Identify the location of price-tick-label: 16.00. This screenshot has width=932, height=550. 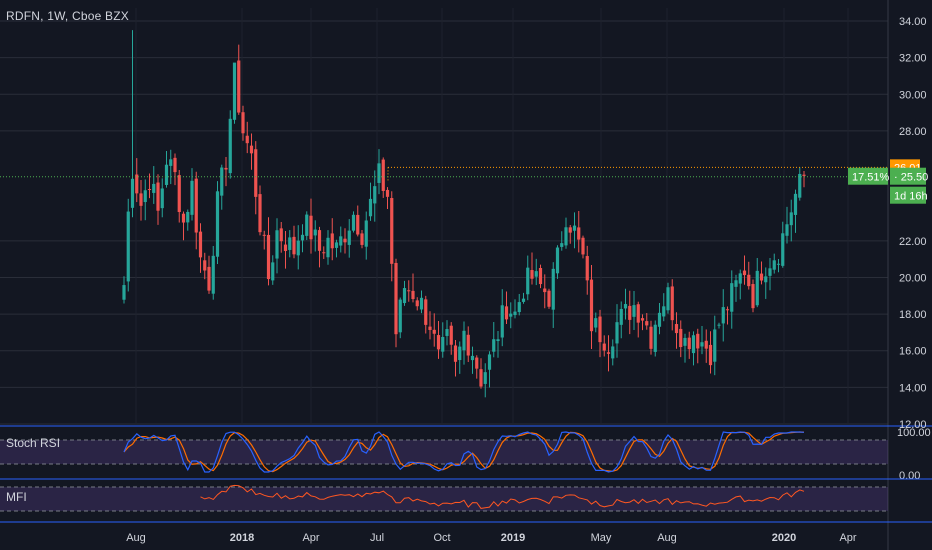
(913, 352).